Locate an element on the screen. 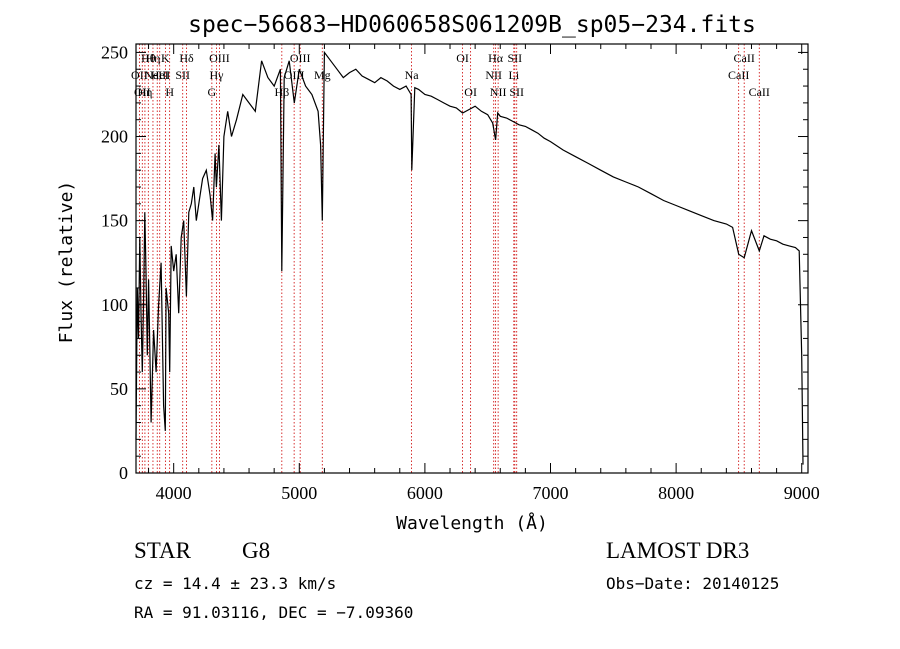  x-tick-label-5: 9000 is located at coordinates (802, 493).